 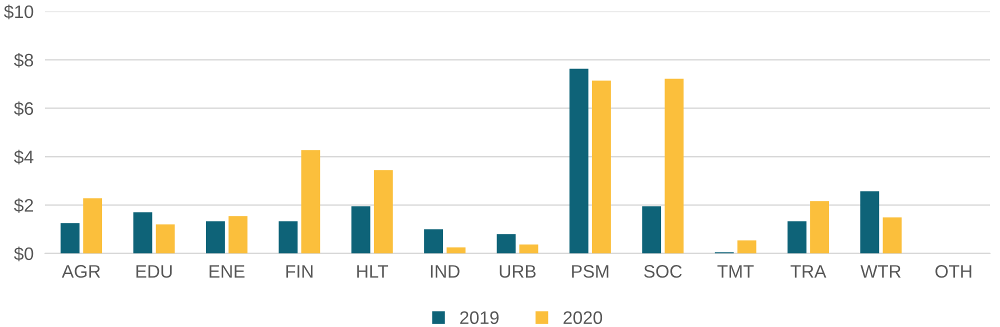 I want to click on legend-label: 2020, so click(x=583, y=317).